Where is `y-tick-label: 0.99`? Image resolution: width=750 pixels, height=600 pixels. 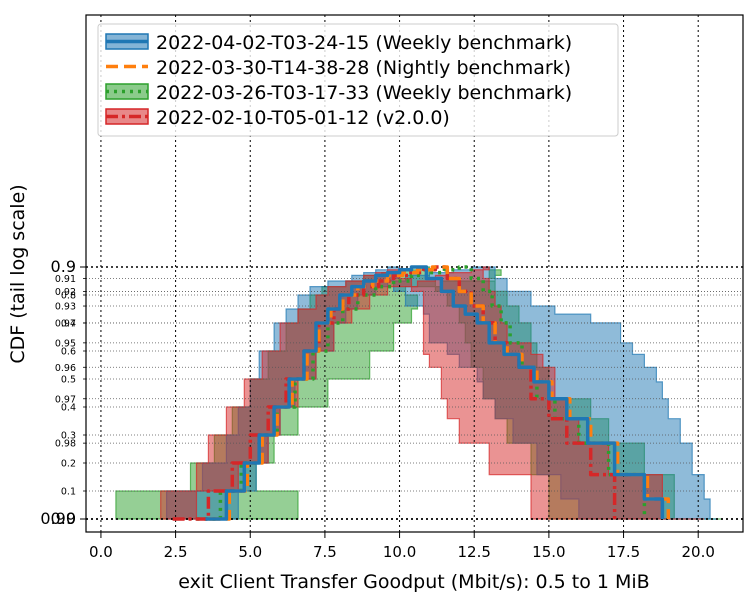
y-tick-label: 0.99 is located at coordinates (58, 518).